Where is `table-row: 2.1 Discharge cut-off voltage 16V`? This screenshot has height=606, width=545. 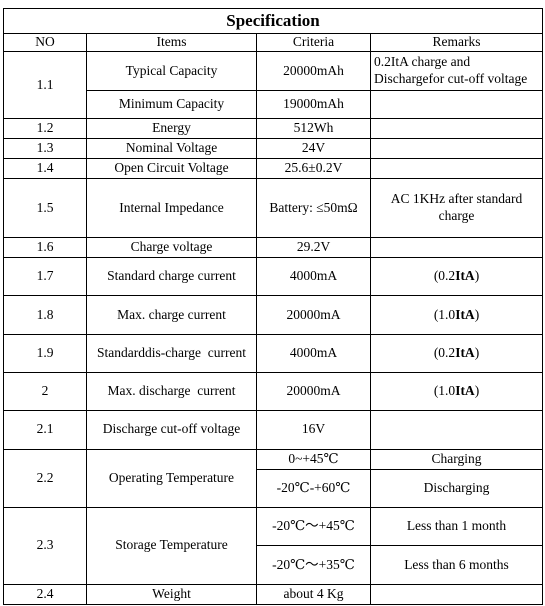 table-row: 2.1 Discharge cut-off voltage 16V is located at coordinates (273, 430).